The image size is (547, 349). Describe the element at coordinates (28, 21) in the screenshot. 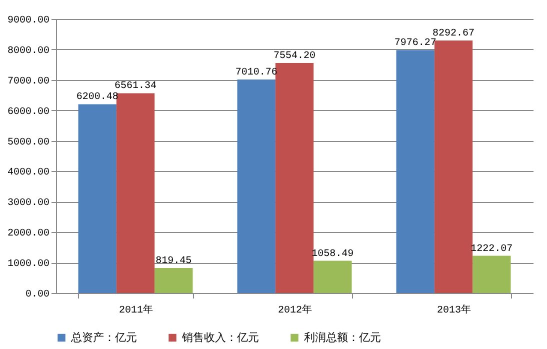

I see `y-tick-label: 9000.00` at that location.